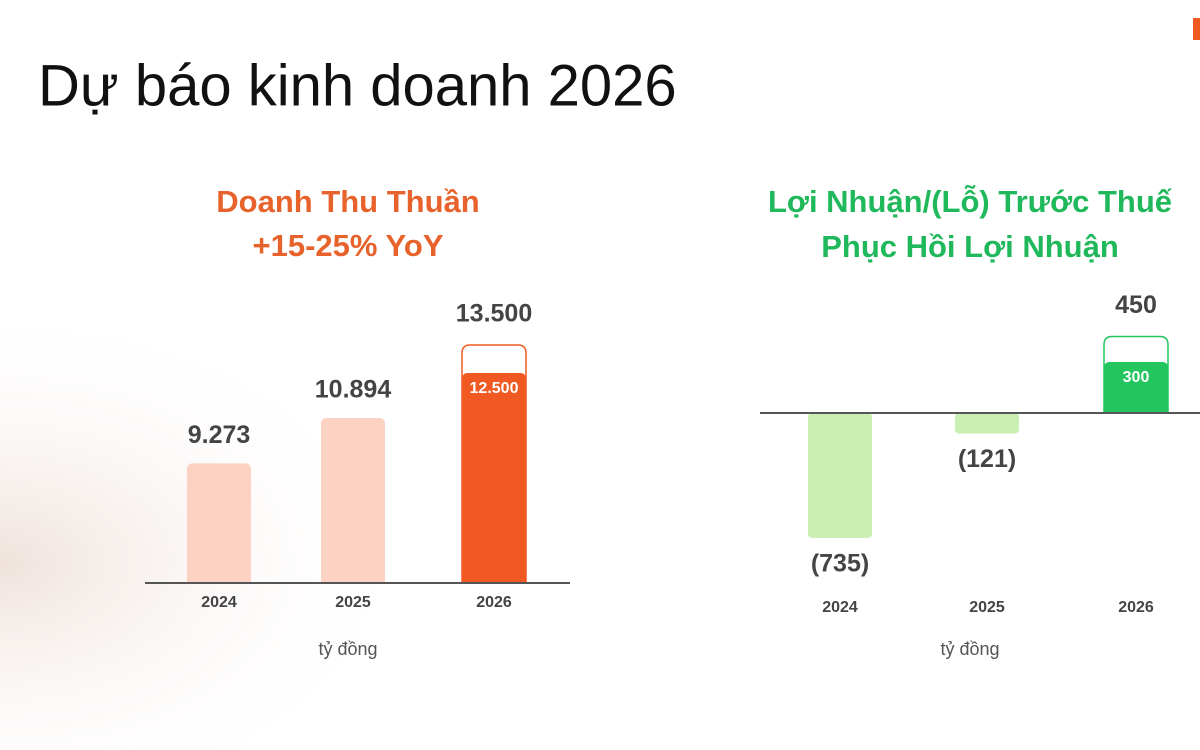  Describe the element at coordinates (357, 85) in the screenshot. I see `slide-title: Dự báo kinh doanh 2026` at that location.